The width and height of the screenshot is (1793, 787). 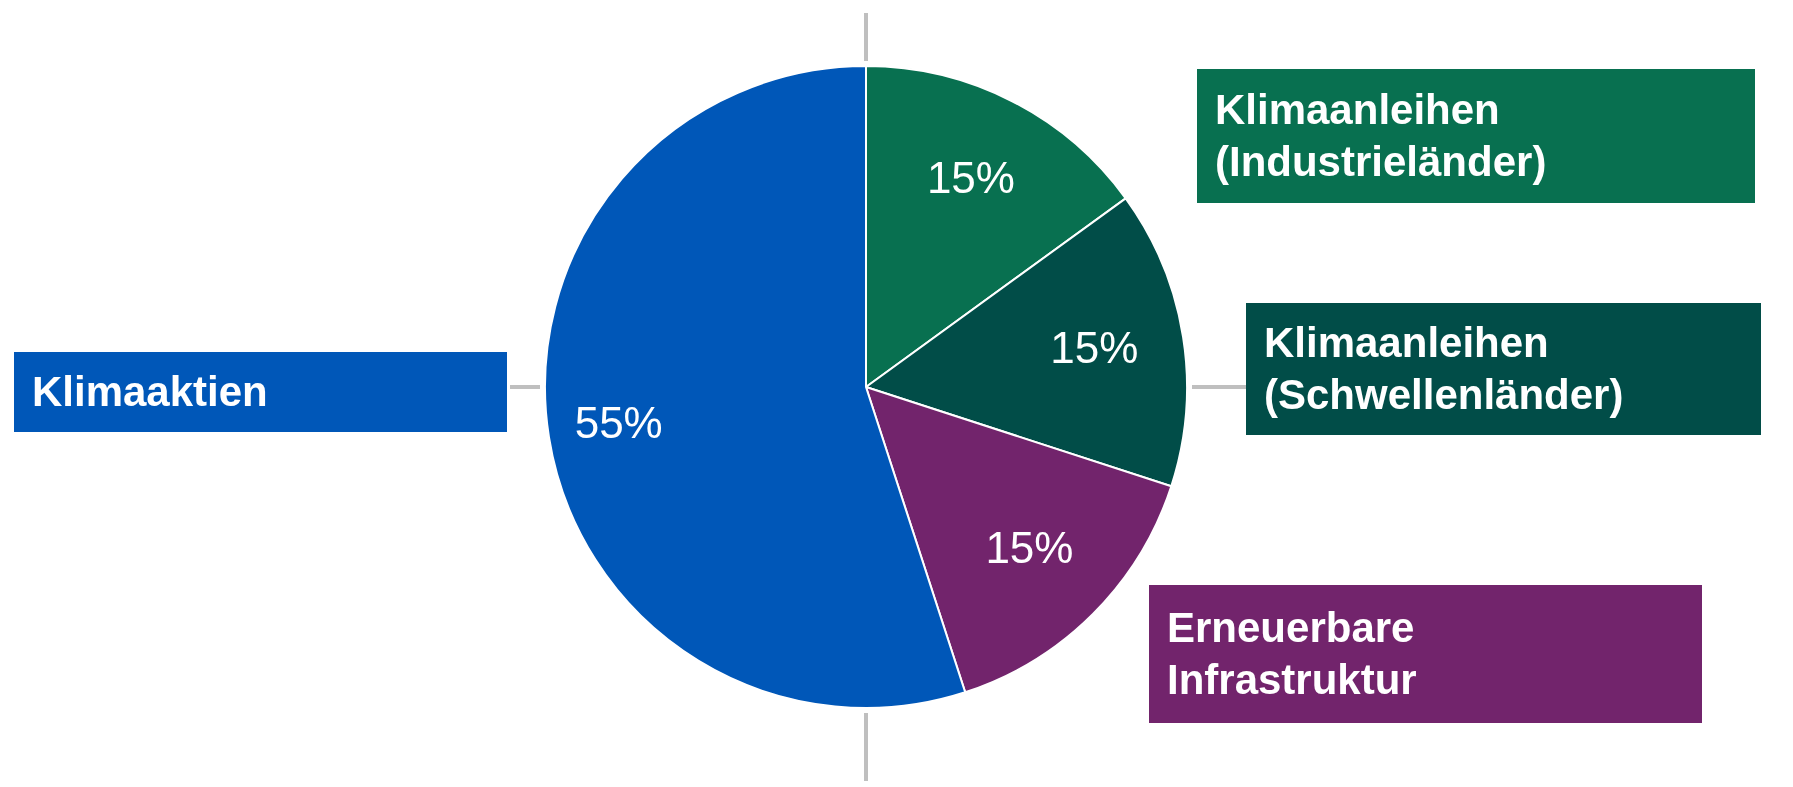 What do you see at coordinates (1292, 654) in the screenshot?
I see `slice-label: Erneuerbare Infrastruktur` at bounding box center [1292, 654].